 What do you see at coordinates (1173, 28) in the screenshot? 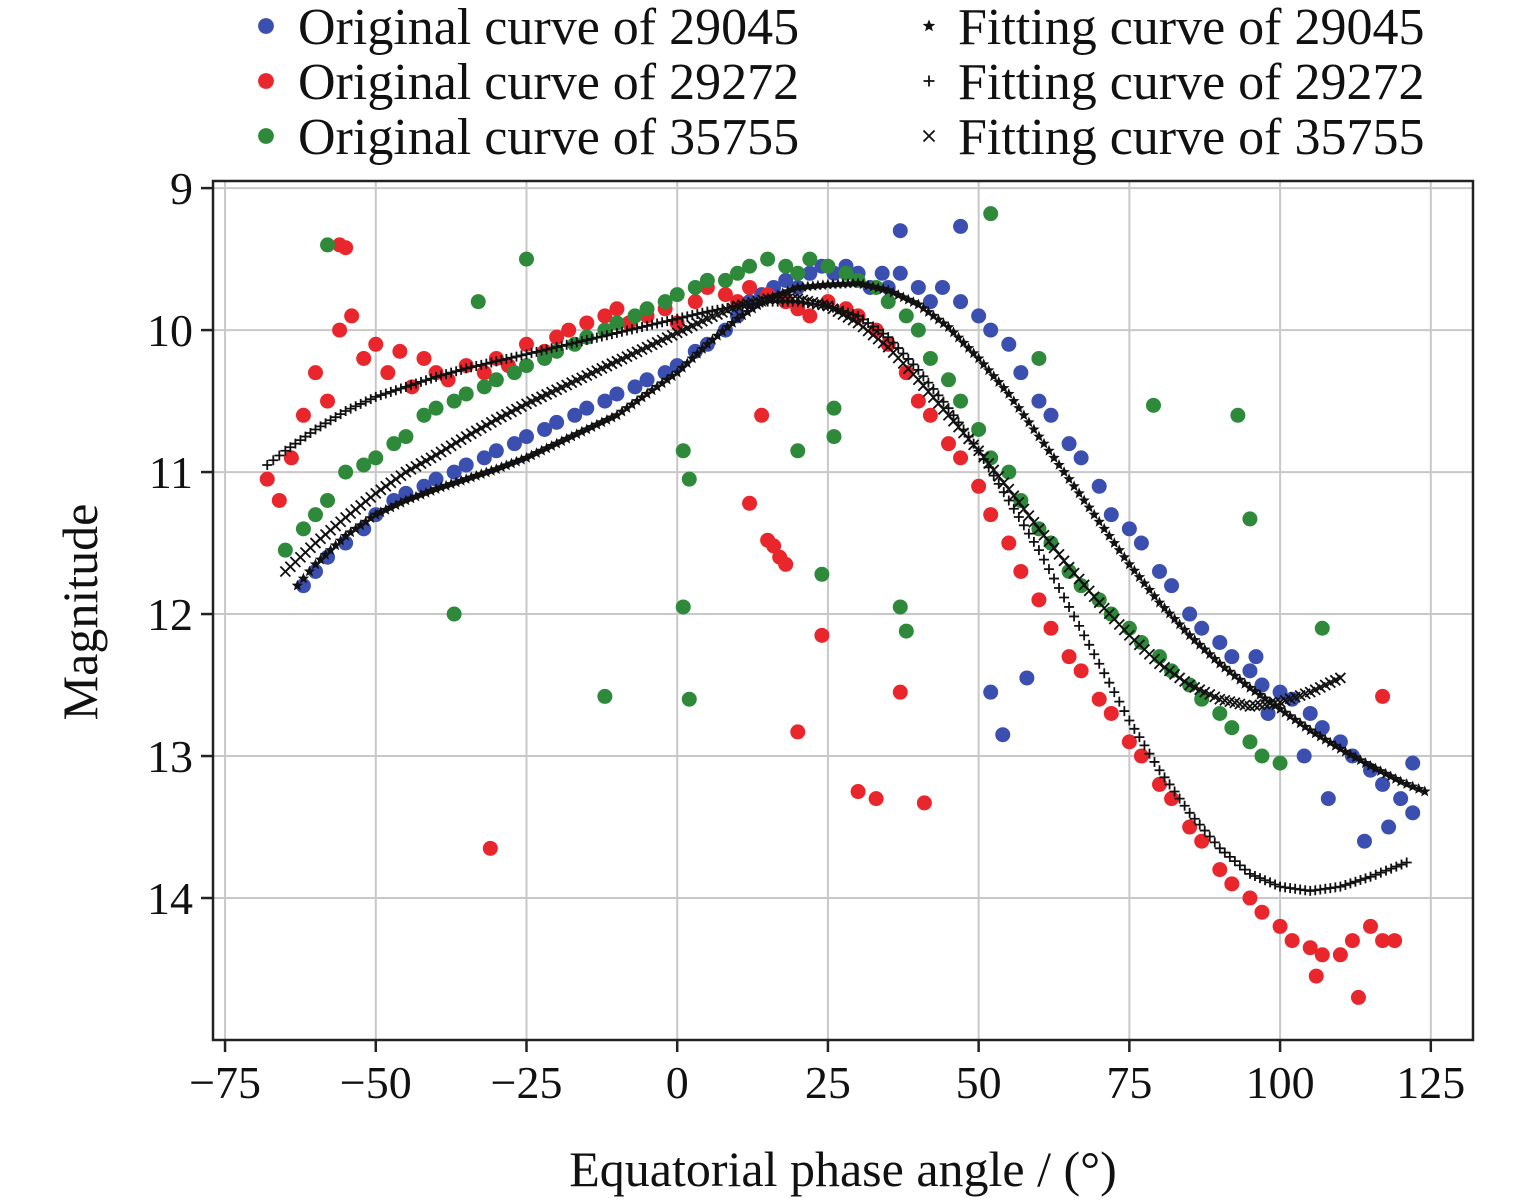
I see `legend-item: Fitting curve of 29045` at bounding box center [1173, 28].